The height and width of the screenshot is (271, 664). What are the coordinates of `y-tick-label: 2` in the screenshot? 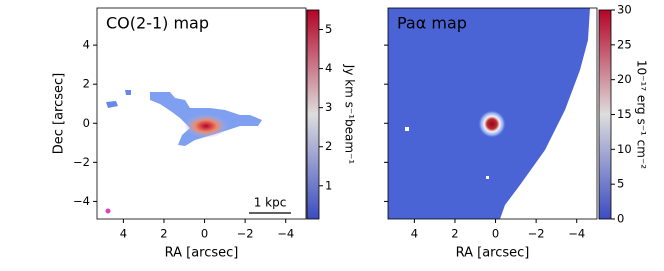 It's located at (86, 84).